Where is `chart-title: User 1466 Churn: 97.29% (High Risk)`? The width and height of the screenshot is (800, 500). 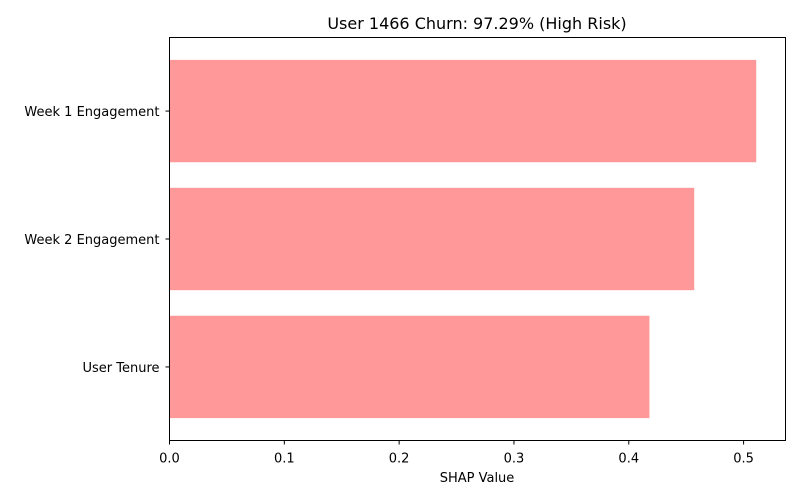 chart-title: User 1466 Churn: 97.29% (High Risk) is located at coordinates (476, 23).